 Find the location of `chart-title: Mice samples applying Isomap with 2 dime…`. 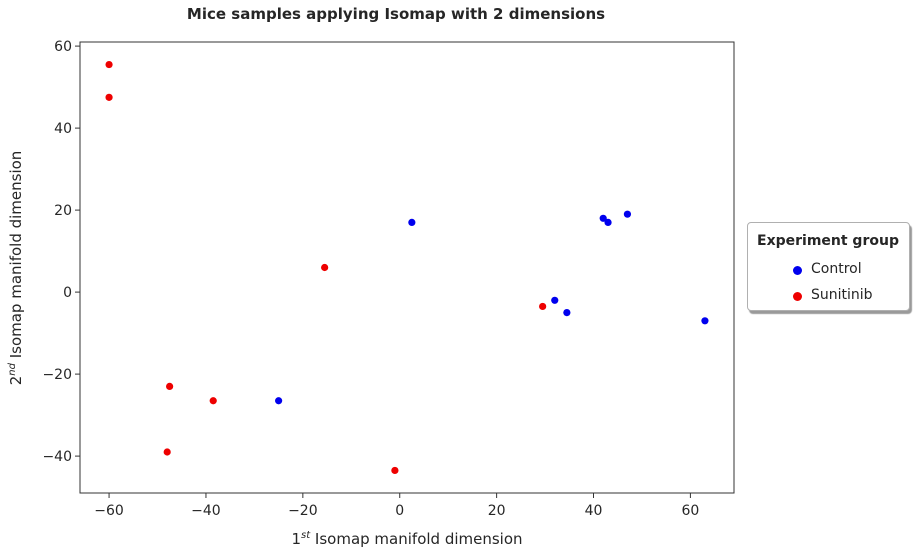

chart-title: Mice samples applying Isomap with 2 dime… is located at coordinates (396, 14).